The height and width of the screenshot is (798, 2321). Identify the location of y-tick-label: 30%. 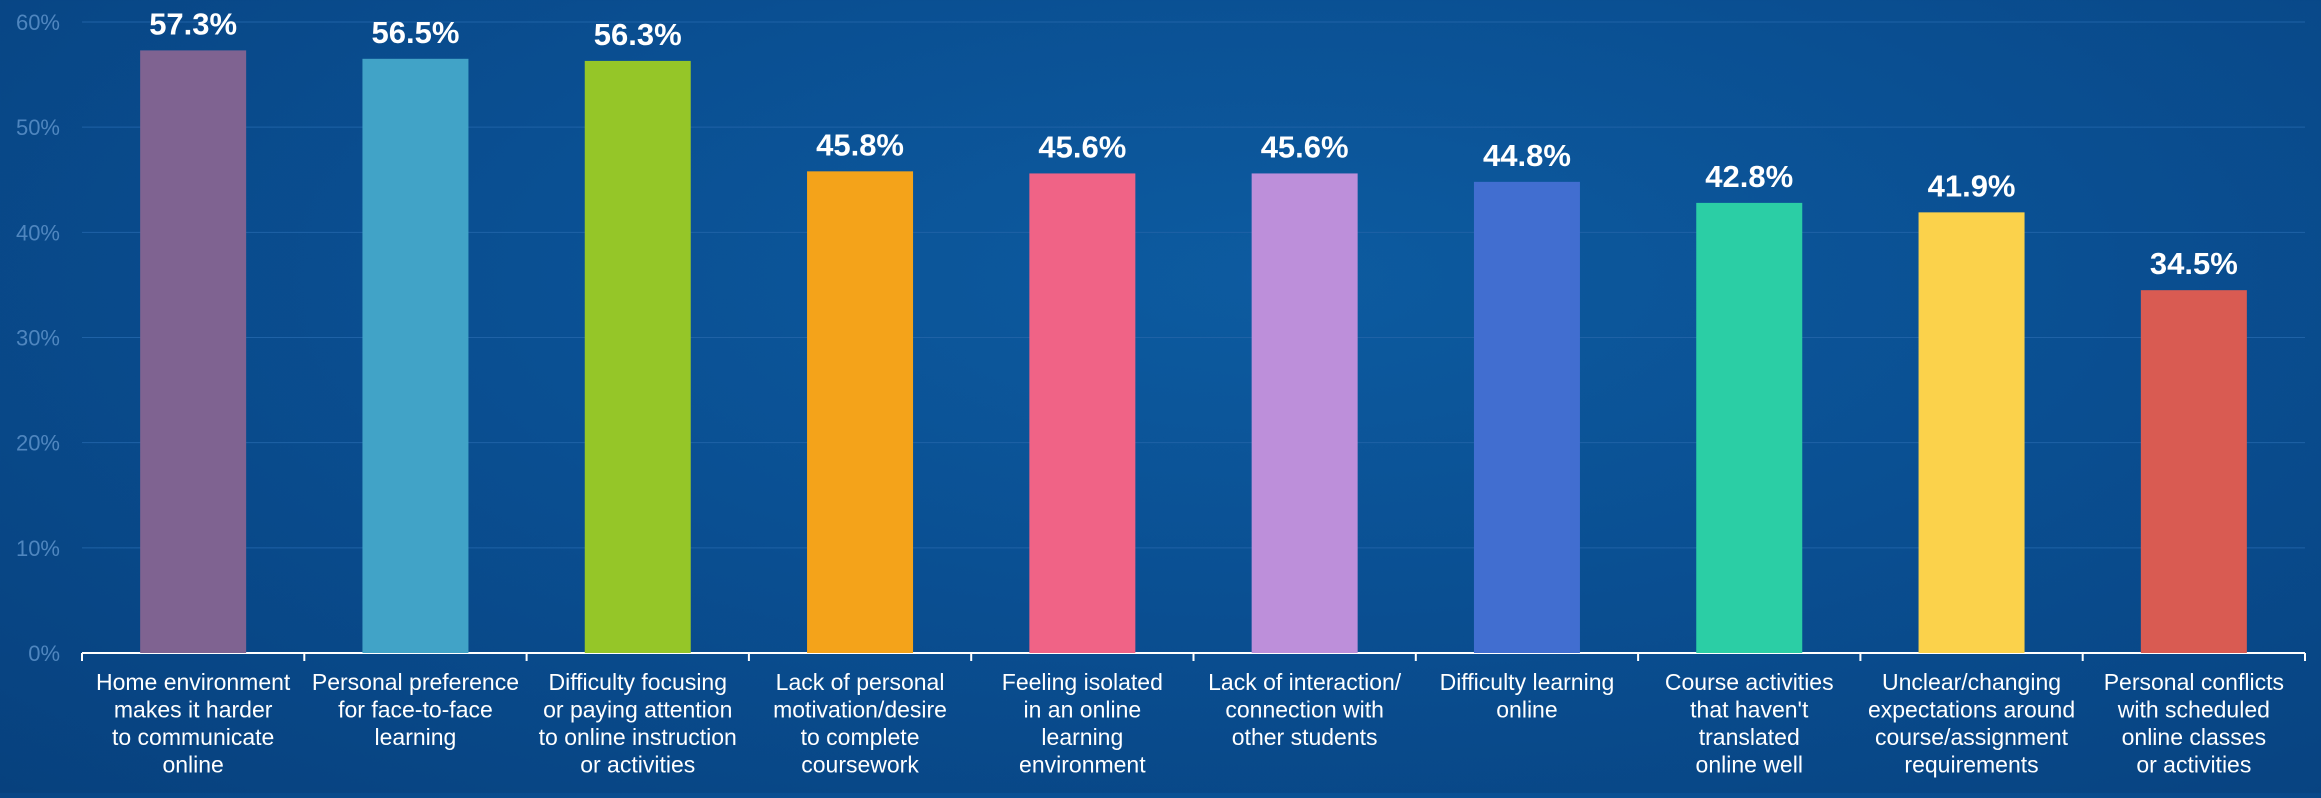
(38, 338).